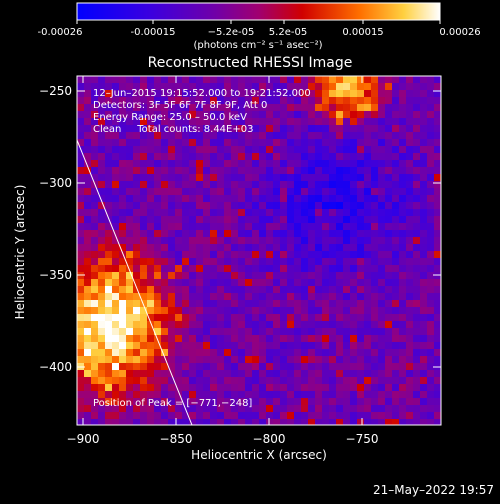 Image resolution: width=500 pixels, height=504 pixels. What do you see at coordinates (231, 32) in the screenshot?
I see `colorbar-tick-label: −5.2e-05` at bounding box center [231, 32].